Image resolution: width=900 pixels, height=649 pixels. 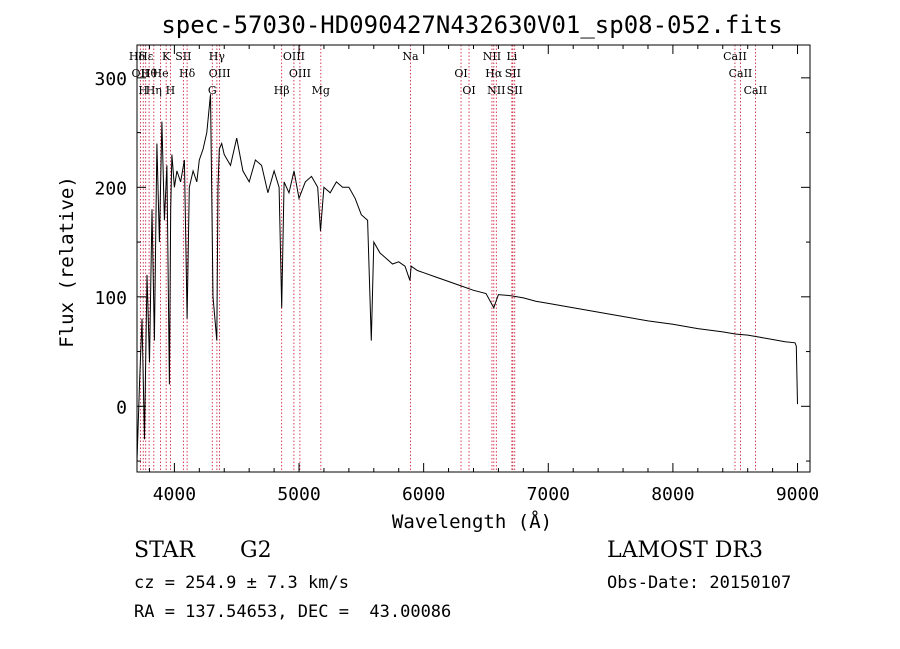 I want to click on y-tick-label: 0, so click(x=121, y=407).